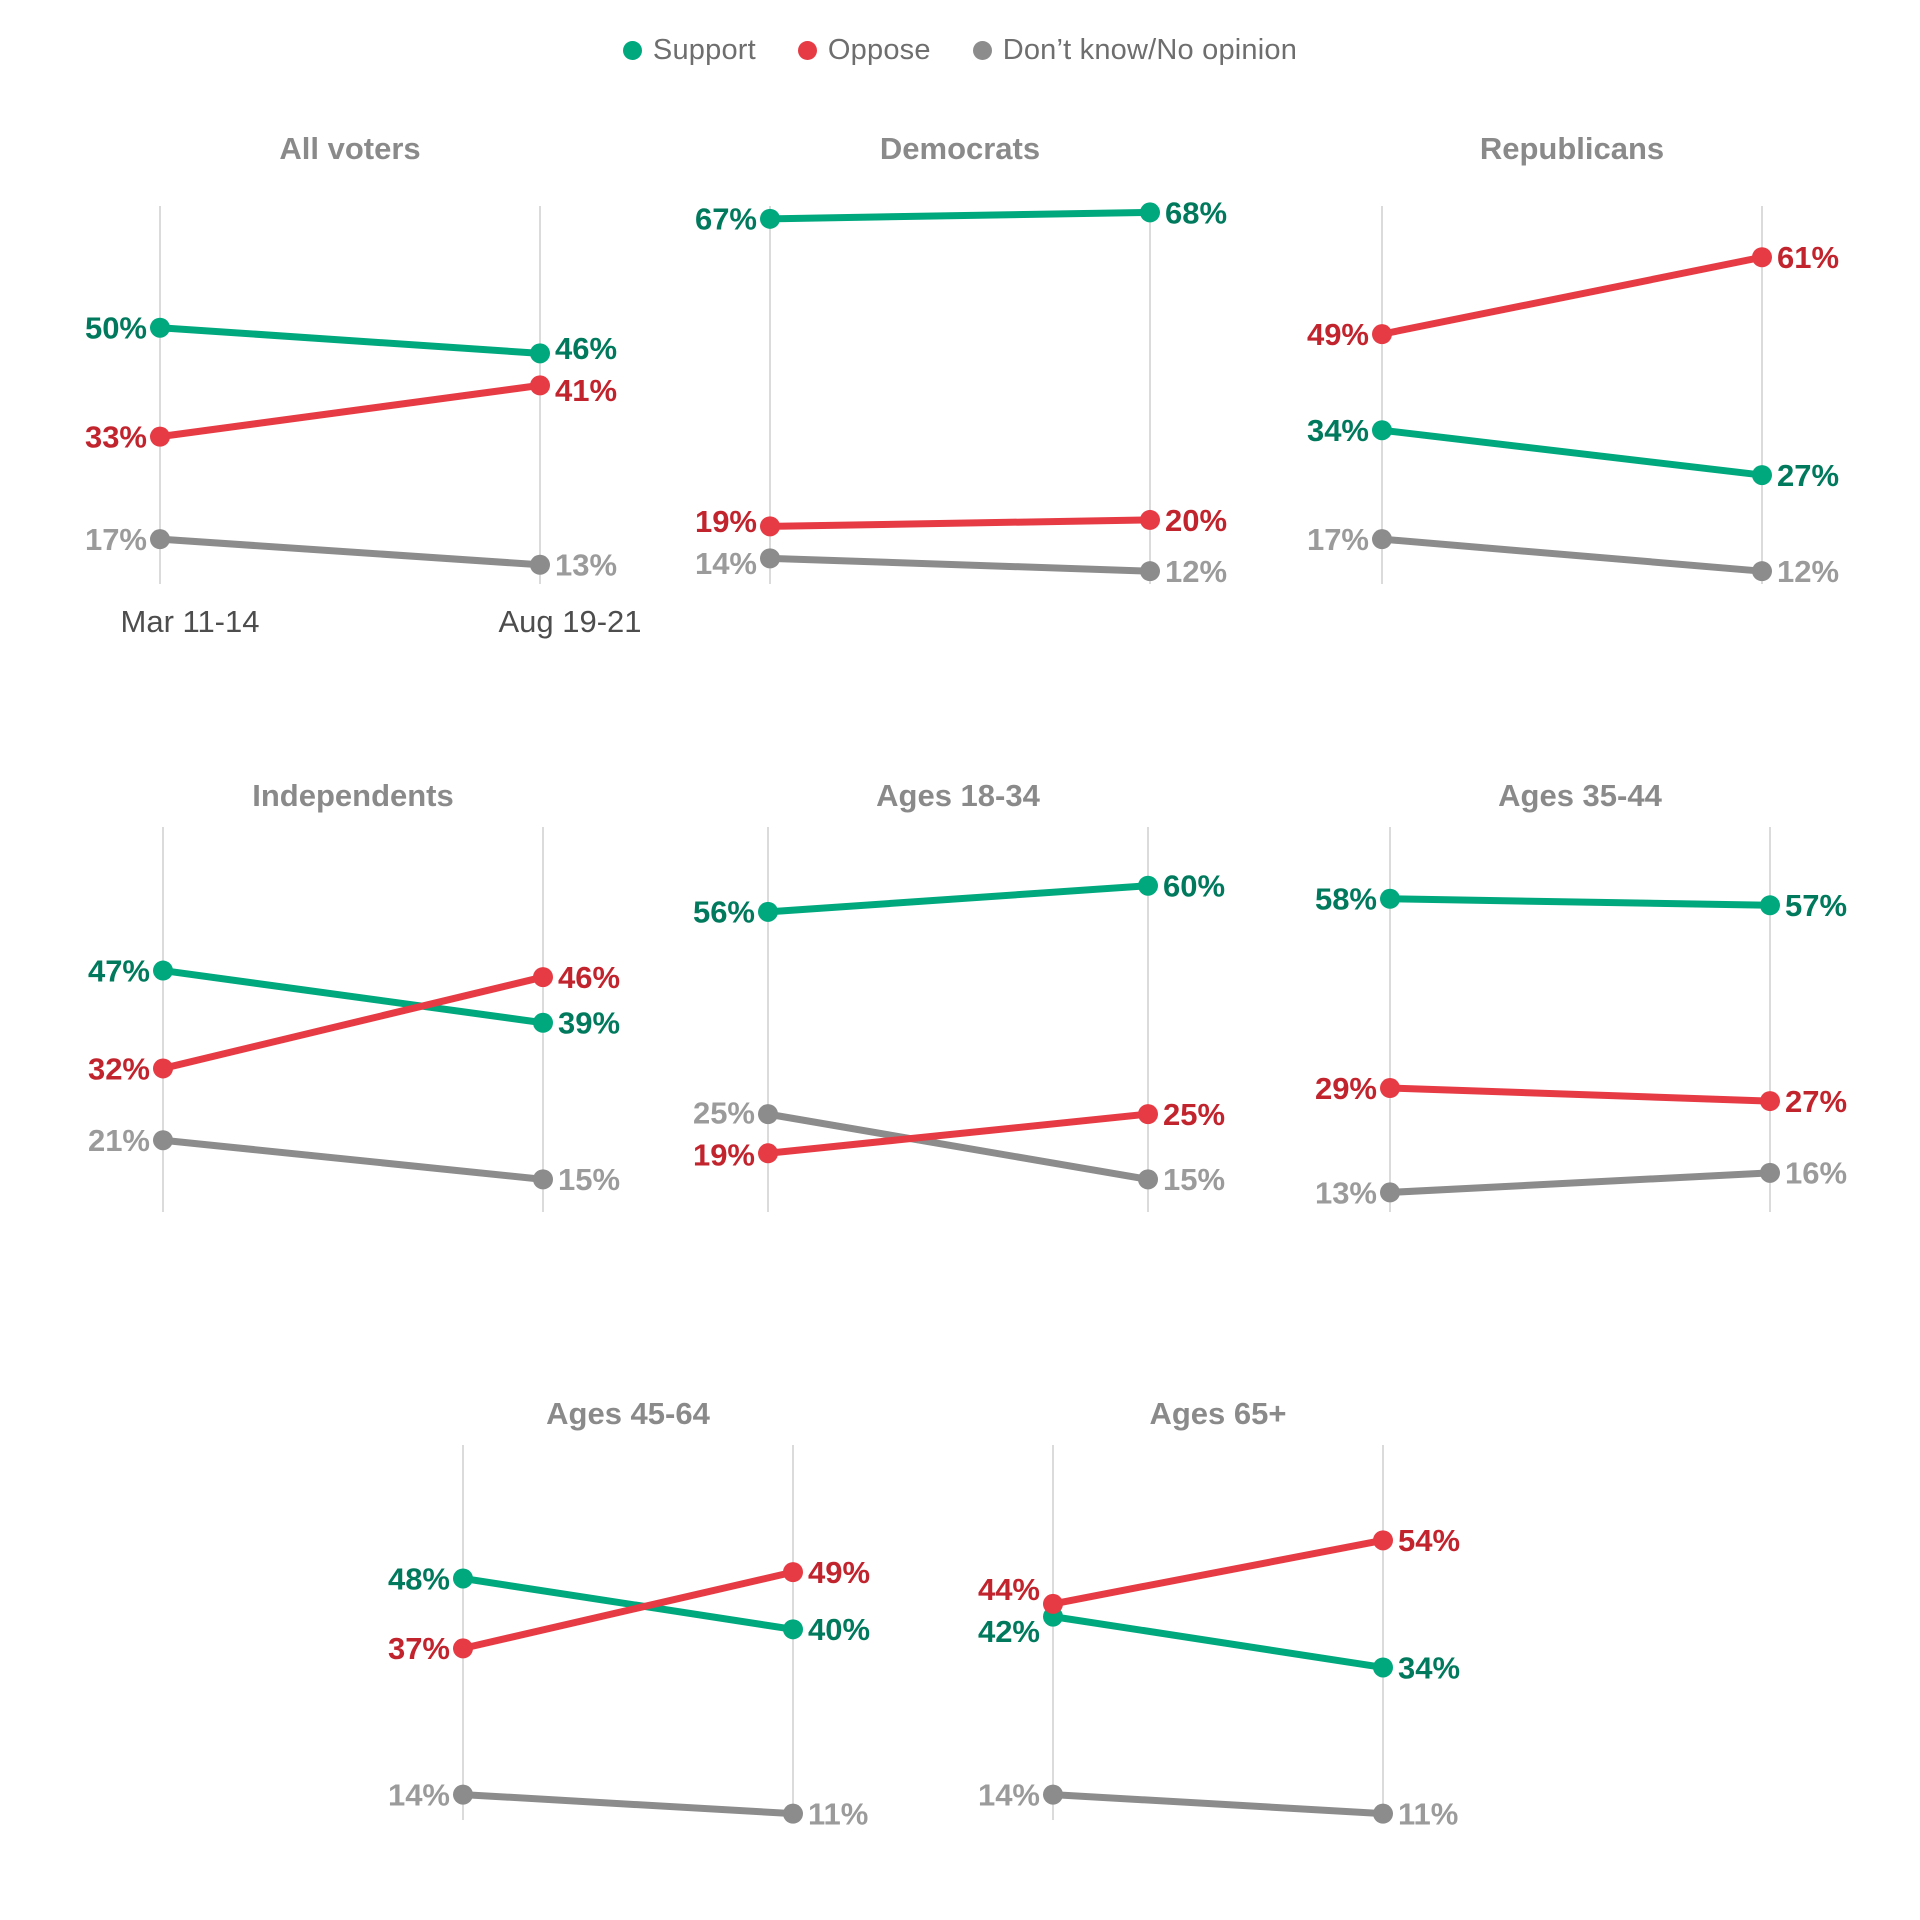  I want to click on legend-item-oppose: Oppose, so click(864, 50).